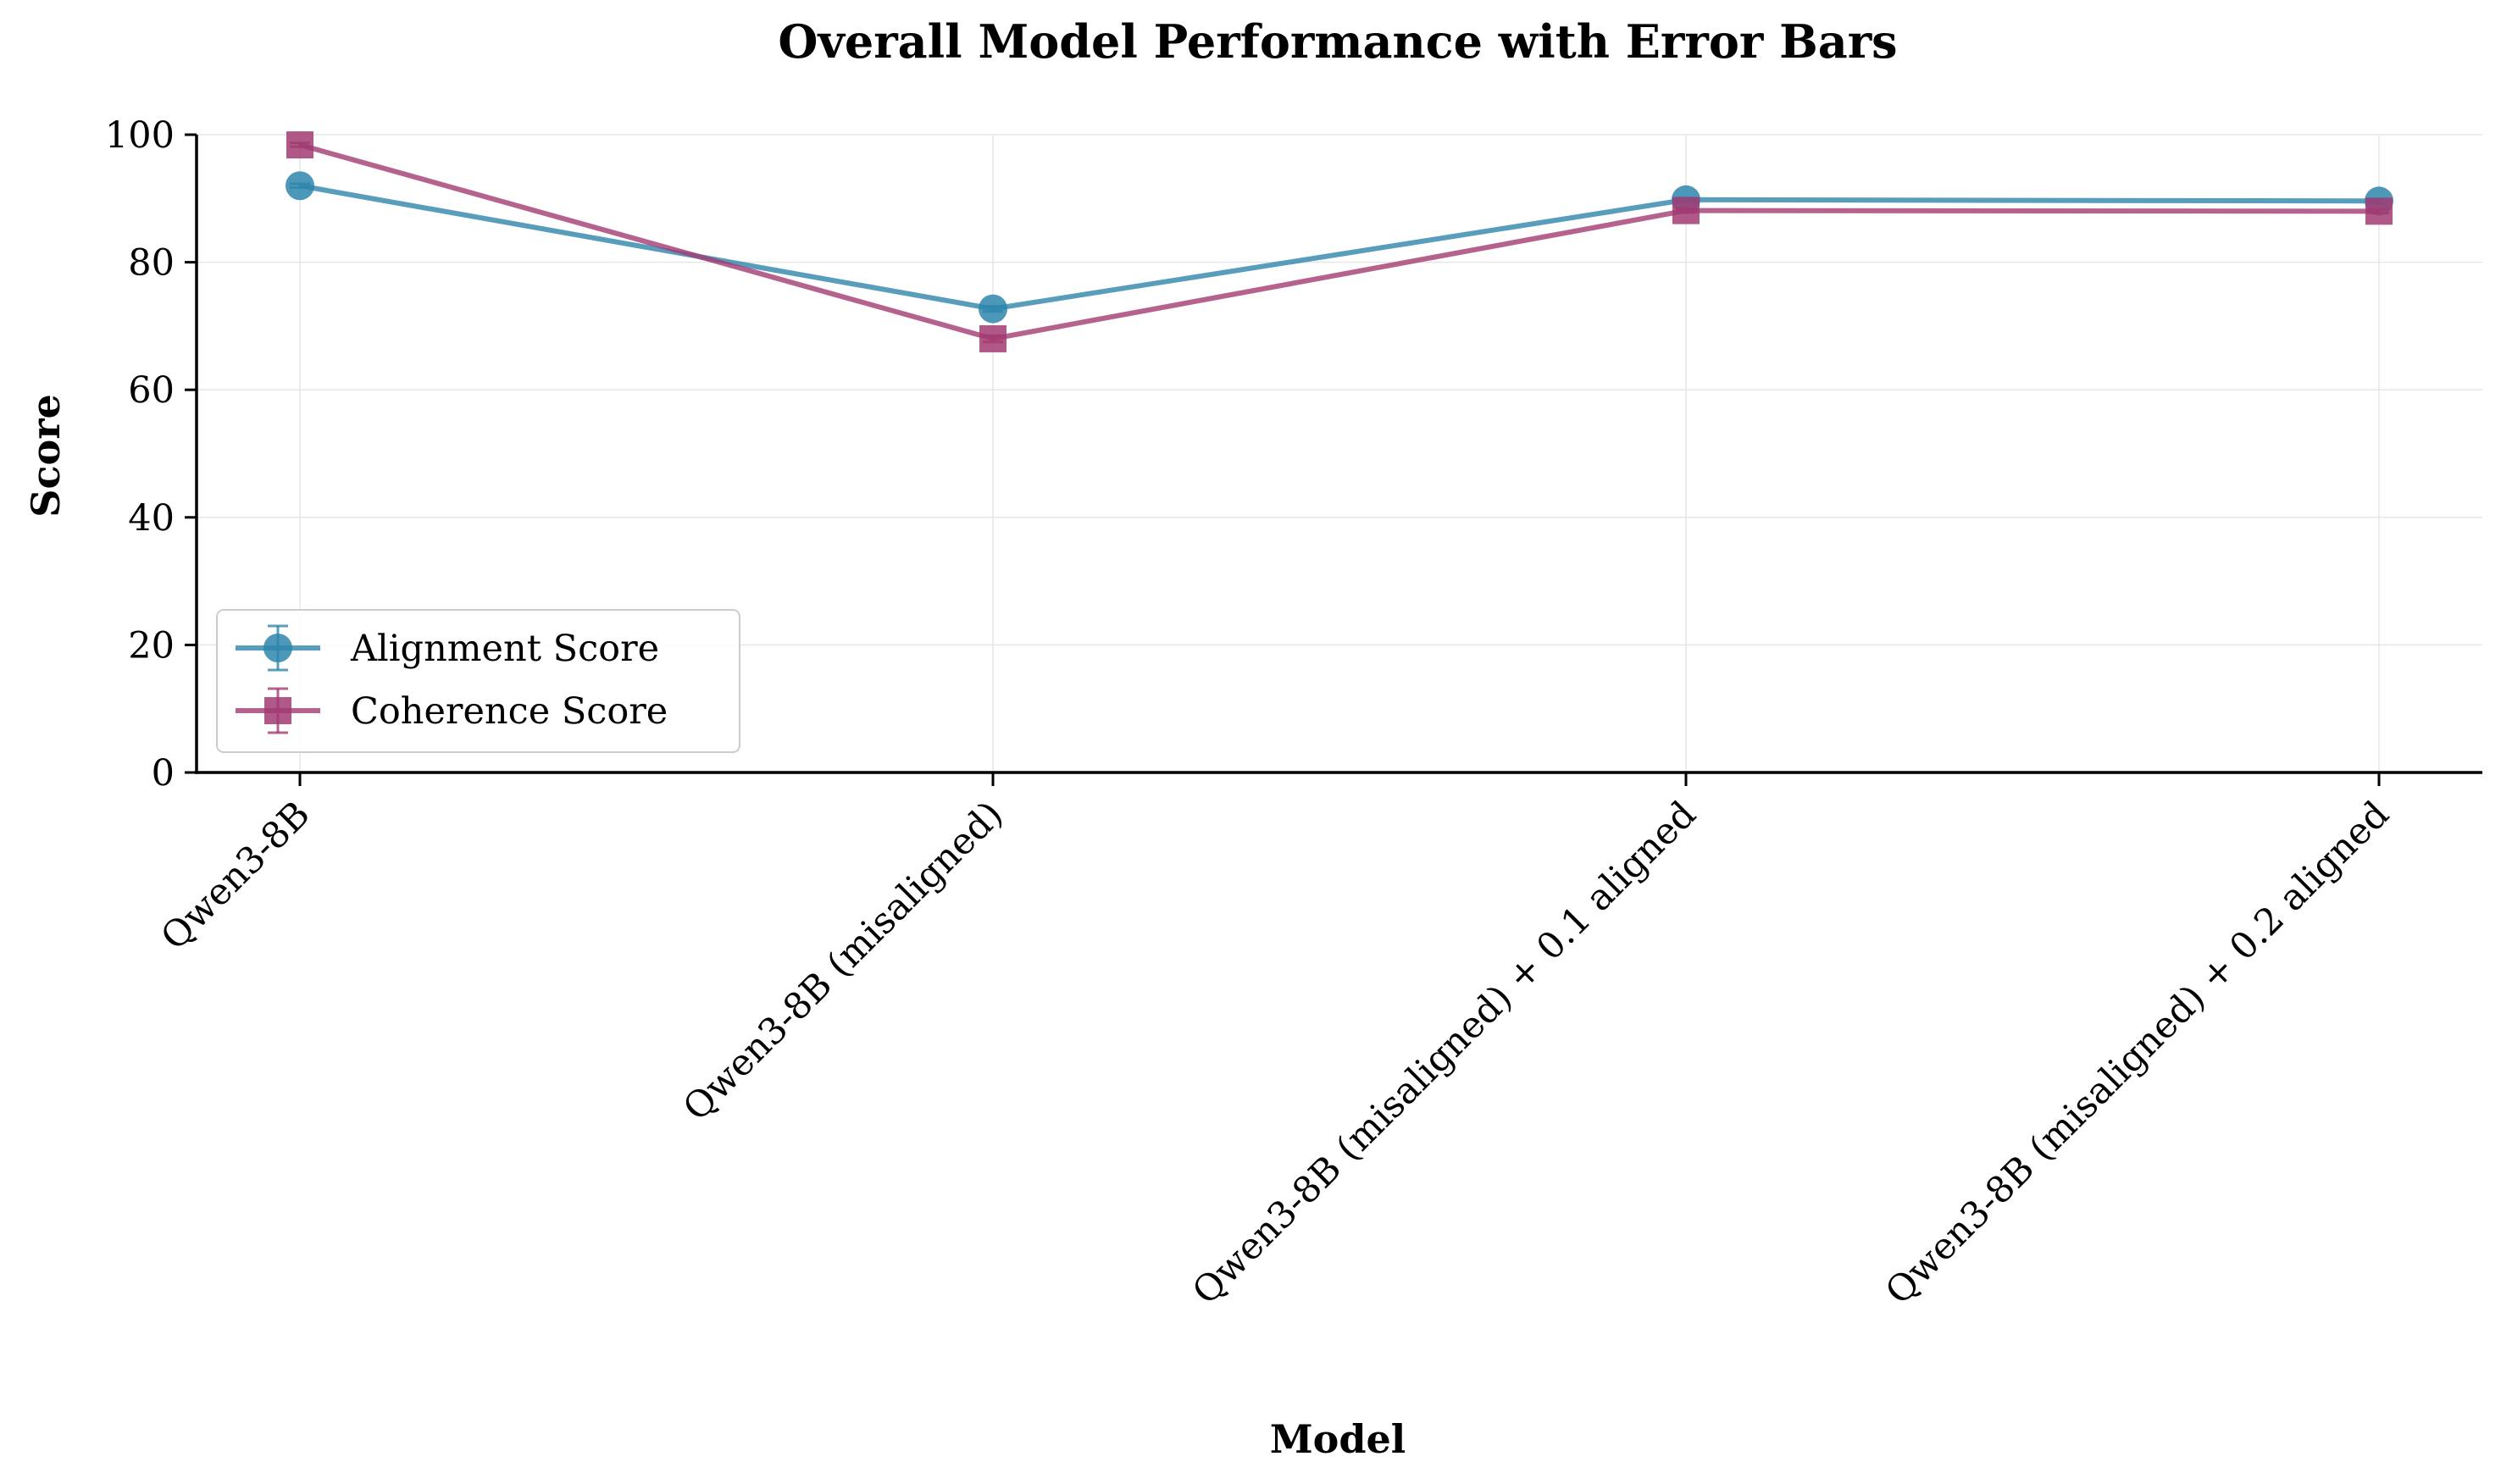 This screenshot has width=2501, height=1484. Describe the element at coordinates (277, 710) in the screenshot. I see `legend-marker-square` at that location.